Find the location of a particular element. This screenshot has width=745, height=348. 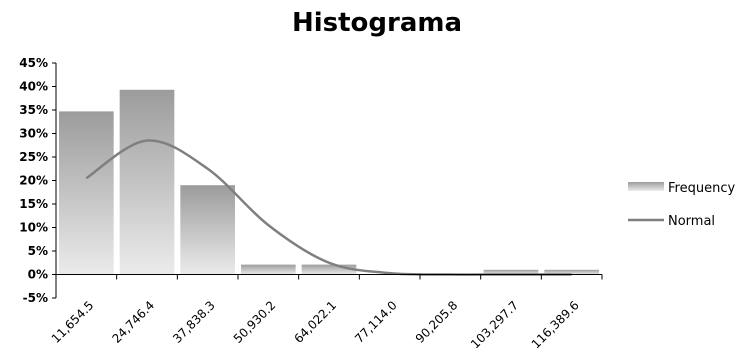

legend-frequency-swatch is located at coordinates (646, 186).